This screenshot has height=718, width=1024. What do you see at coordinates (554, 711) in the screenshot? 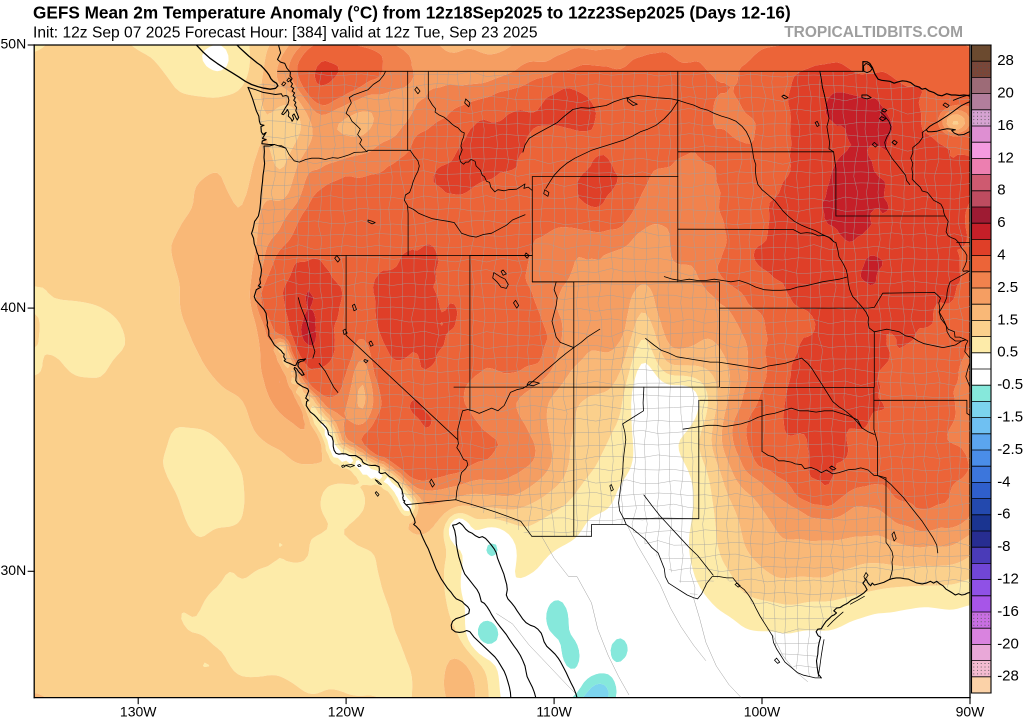
I see `svg-text: 110W` at bounding box center [554, 711].